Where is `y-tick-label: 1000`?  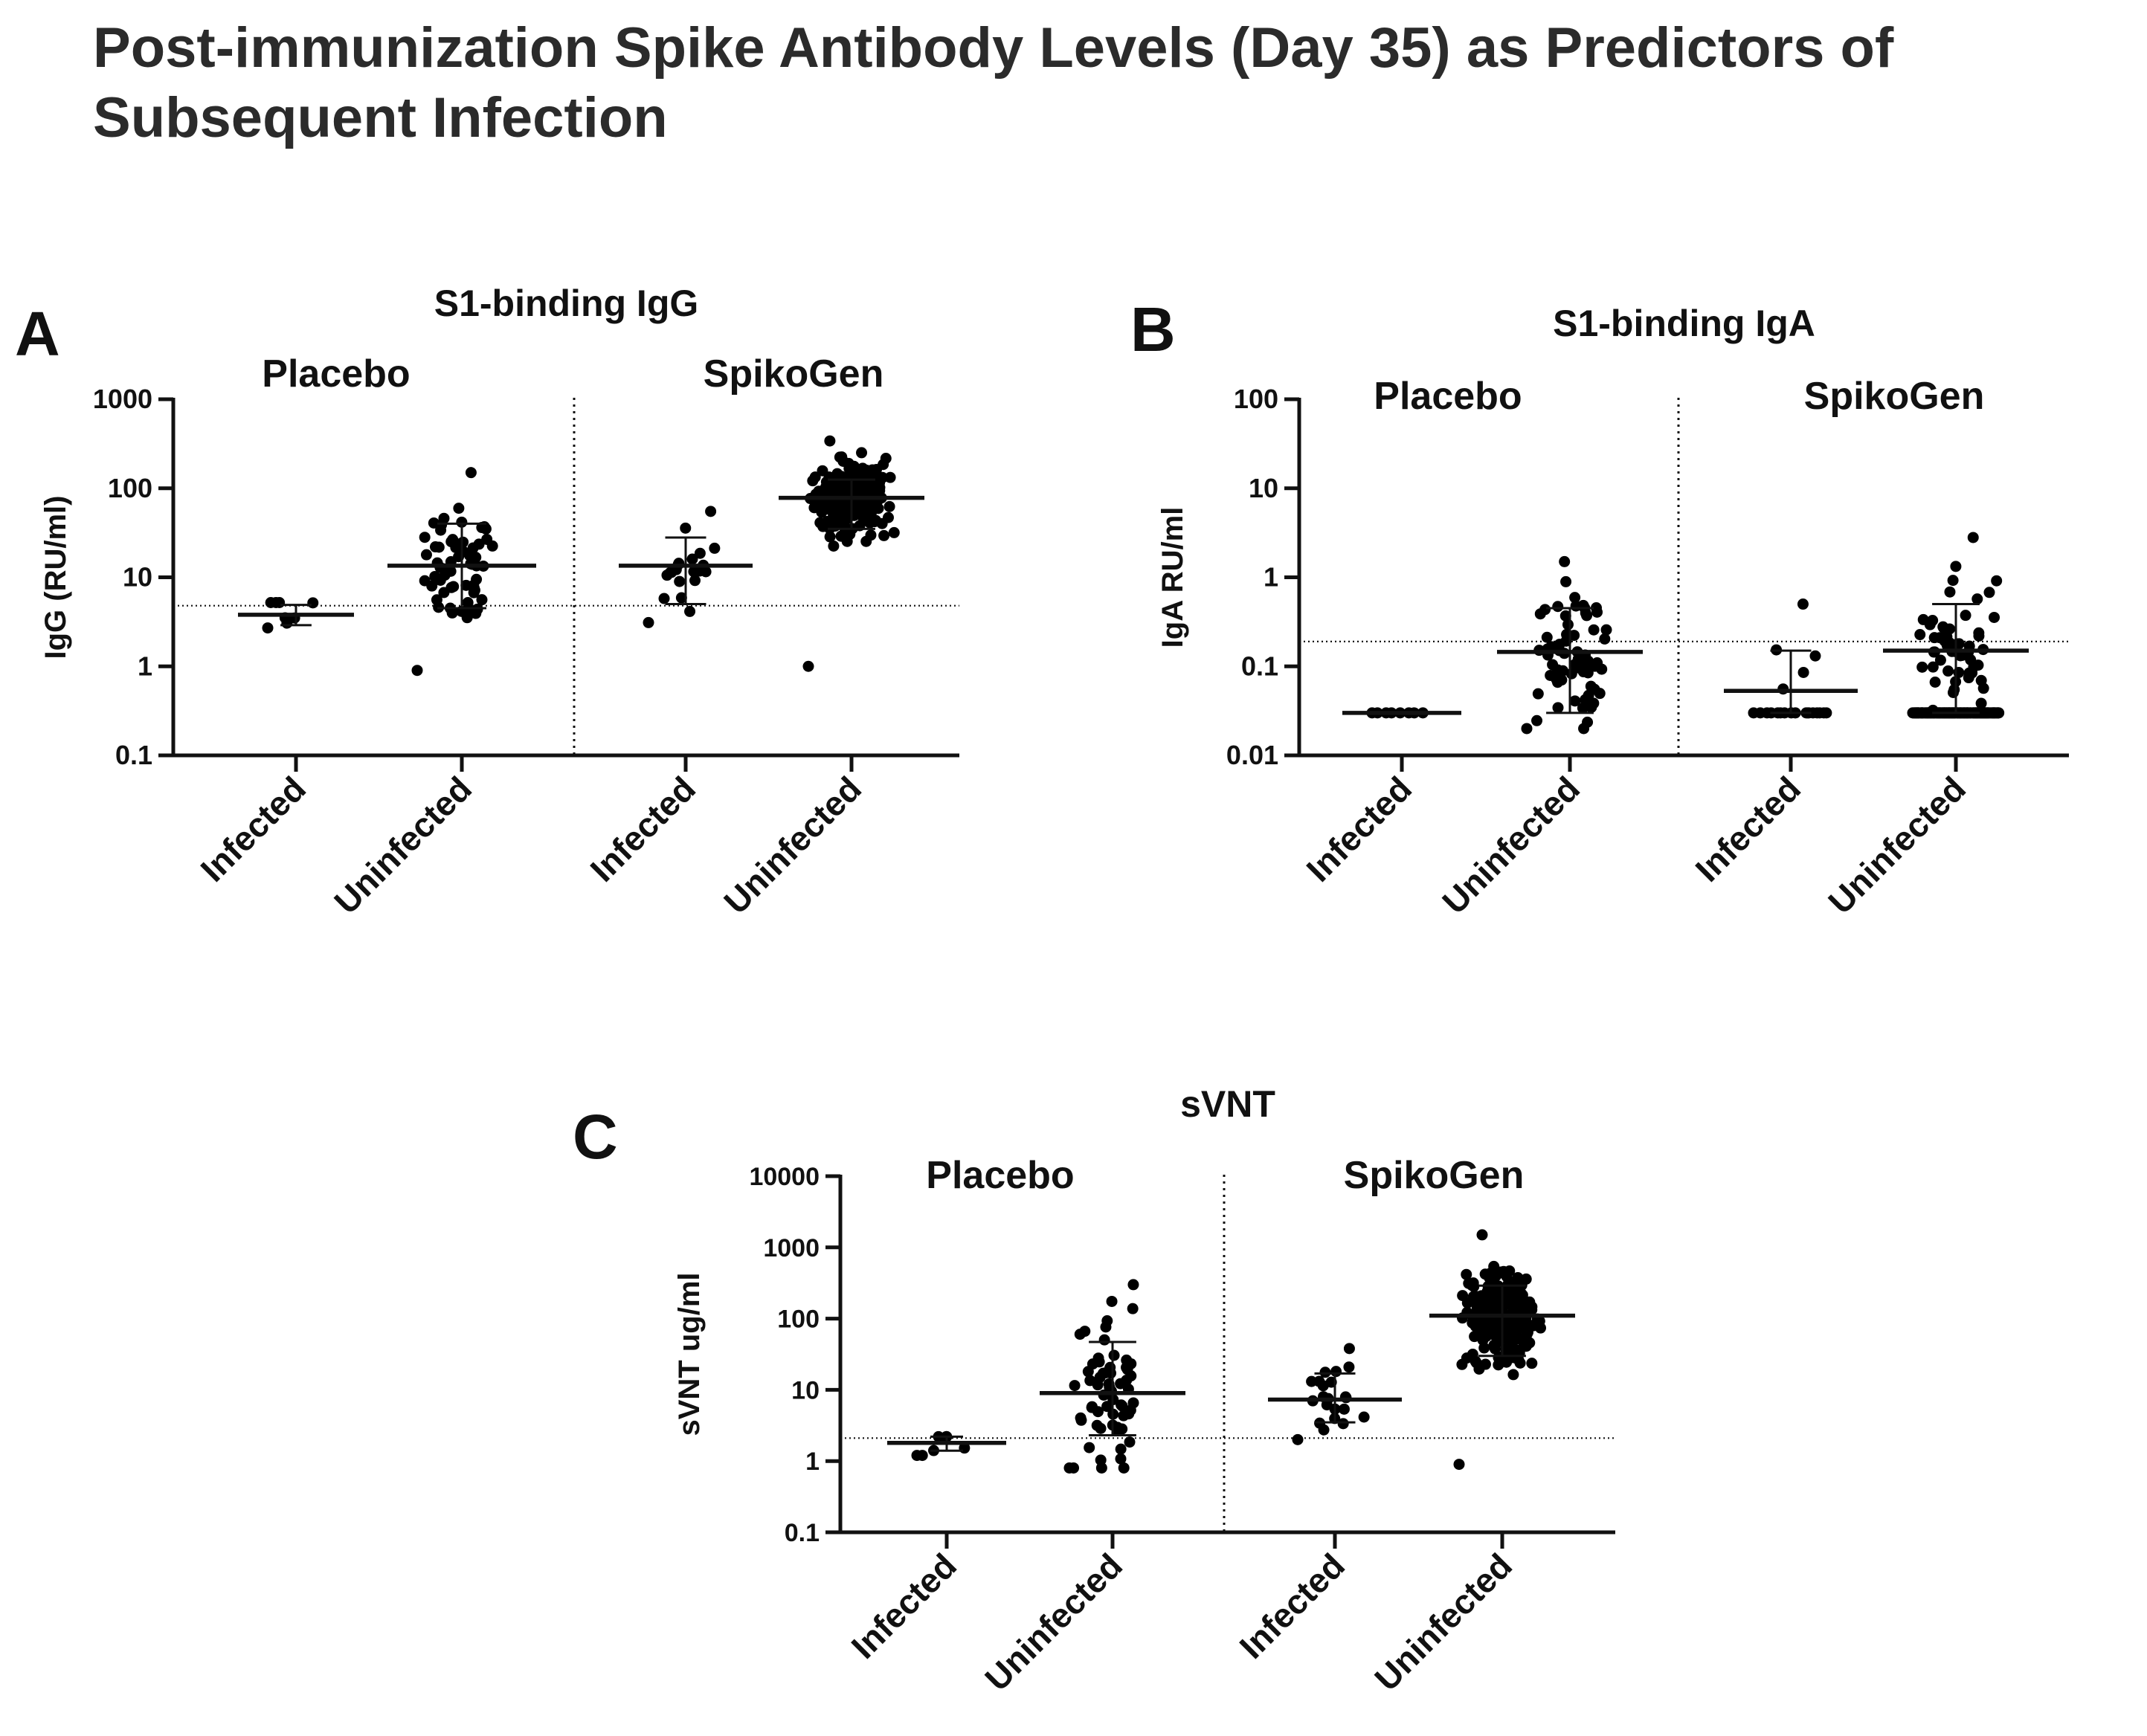
y-tick-label: 1000 is located at coordinates (791, 1248).